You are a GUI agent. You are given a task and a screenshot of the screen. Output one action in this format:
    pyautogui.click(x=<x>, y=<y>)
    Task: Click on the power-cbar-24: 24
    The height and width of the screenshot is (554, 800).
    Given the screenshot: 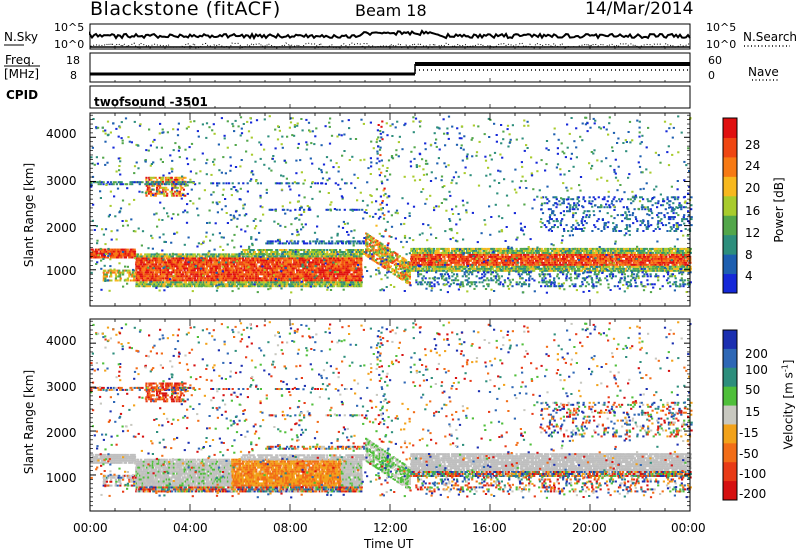 What is the action you would take?
    pyautogui.click(x=753, y=166)
    